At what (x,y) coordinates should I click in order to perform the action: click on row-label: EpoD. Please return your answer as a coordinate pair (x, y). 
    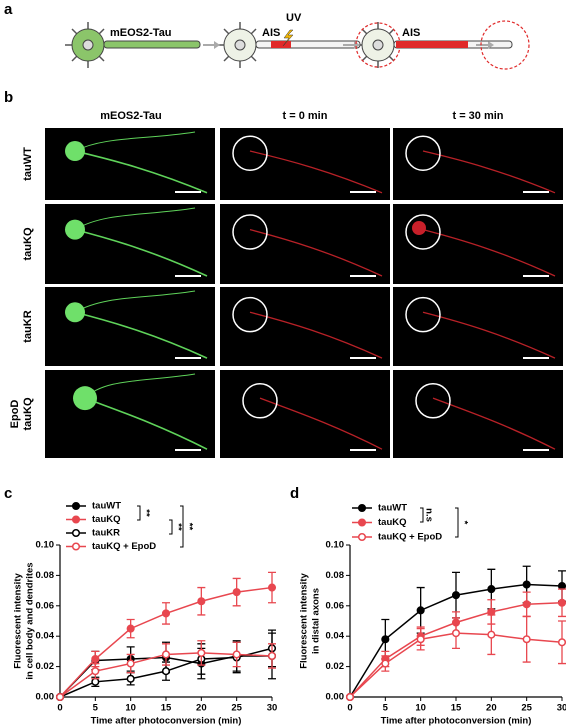
    Looking at the image, I should click on (15, 414).